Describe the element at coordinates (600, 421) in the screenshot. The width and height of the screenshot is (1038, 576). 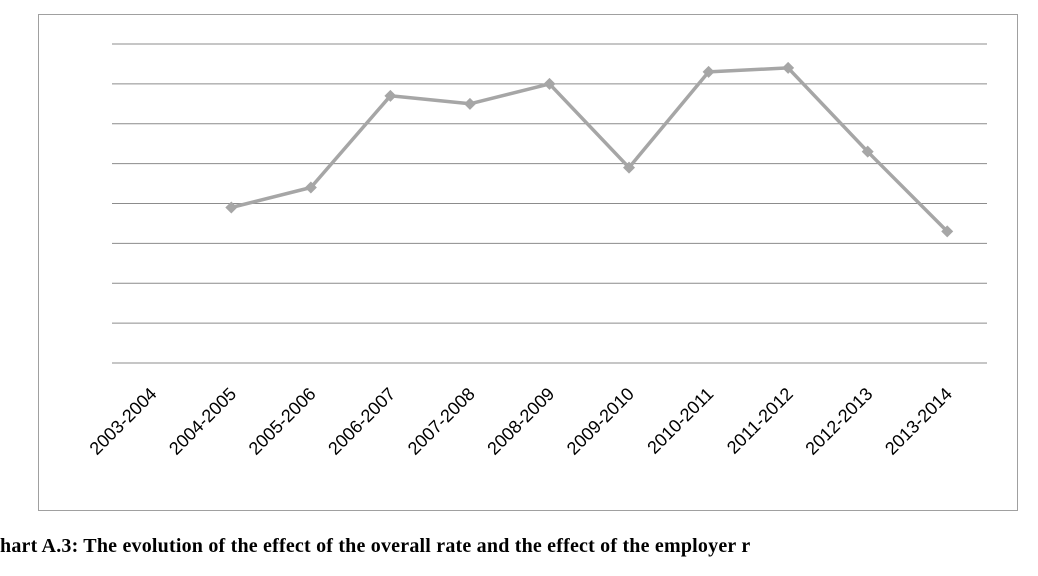
I see `x-tick-label: 2009-2010` at that location.